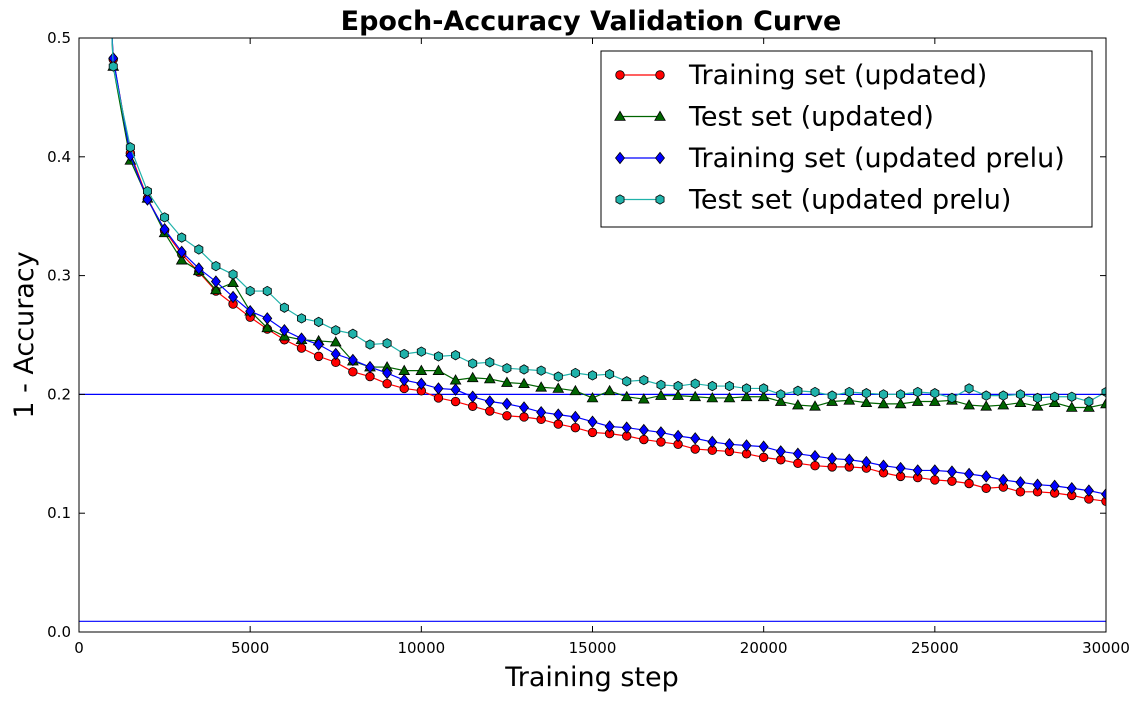  Describe the element at coordinates (876, 158) in the screenshot. I see `legend-label: Training set (updated prelu)` at that location.